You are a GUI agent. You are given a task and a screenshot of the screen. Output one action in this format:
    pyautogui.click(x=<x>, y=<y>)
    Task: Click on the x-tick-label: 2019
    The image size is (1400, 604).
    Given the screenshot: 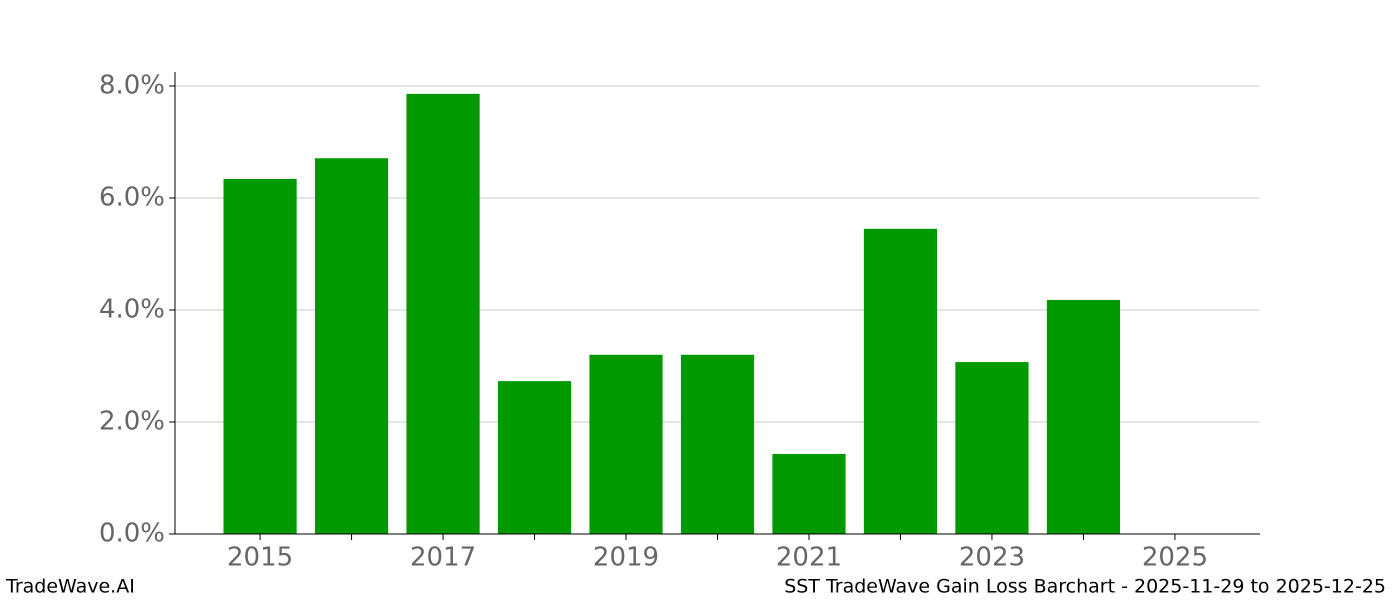 What is the action you would take?
    pyautogui.click(x=626, y=558)
    